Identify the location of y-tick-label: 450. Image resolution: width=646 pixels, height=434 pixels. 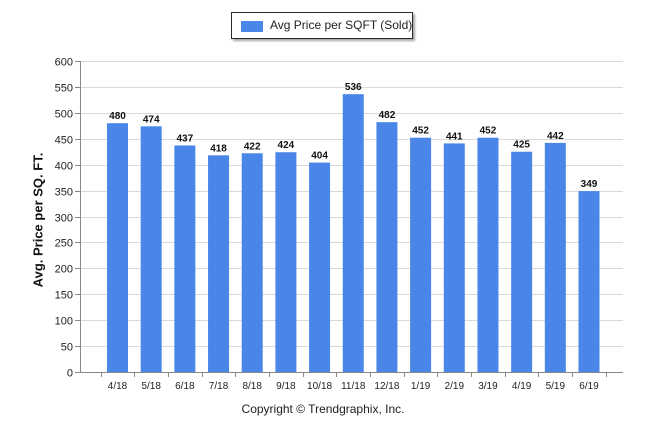
(64, 141).